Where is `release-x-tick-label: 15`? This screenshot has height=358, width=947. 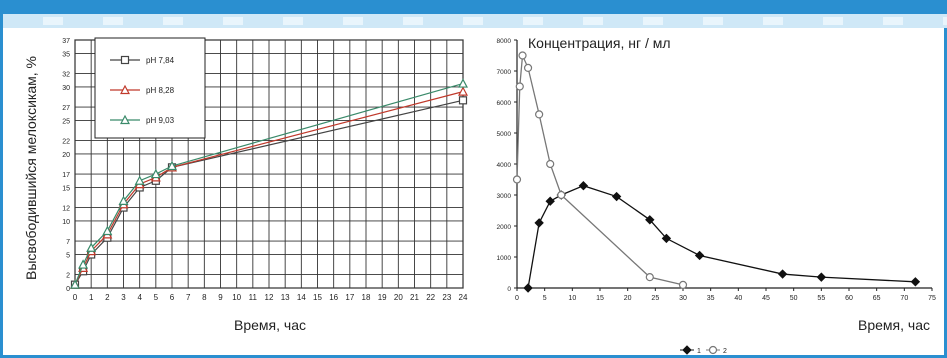 release-x-tick-label: 15 is located at coordinates (317, 297).